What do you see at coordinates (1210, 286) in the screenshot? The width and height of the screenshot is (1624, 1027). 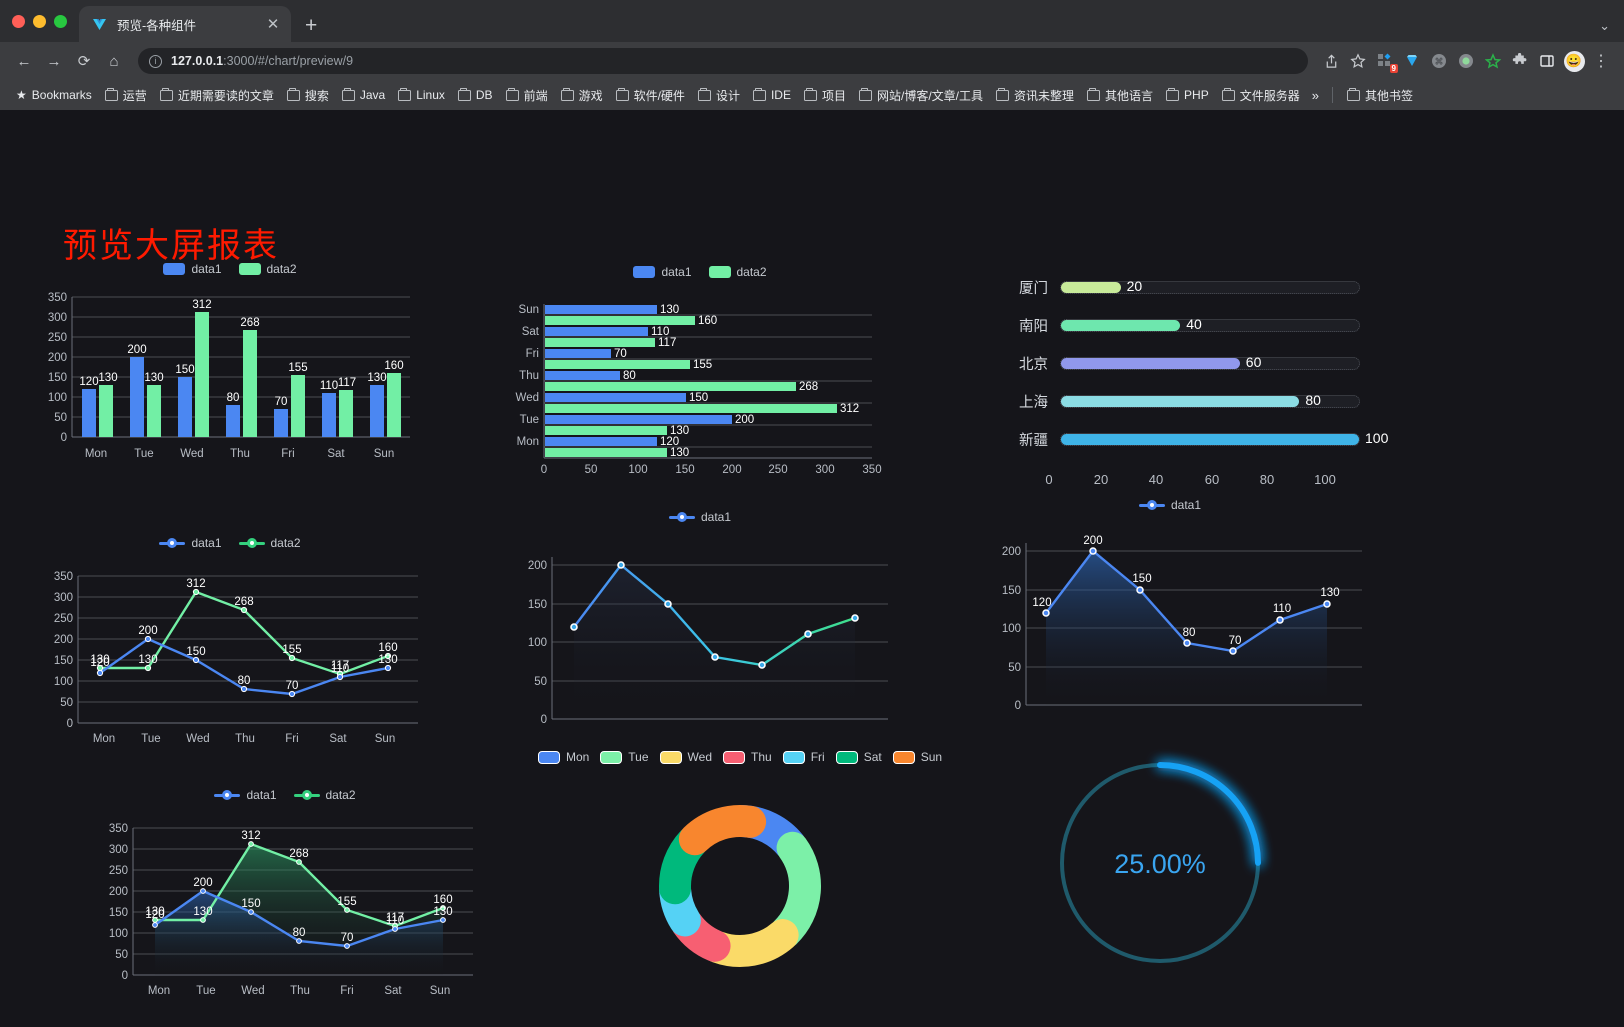 I see `progress-track: 20` at bounding box center [1210, 286].